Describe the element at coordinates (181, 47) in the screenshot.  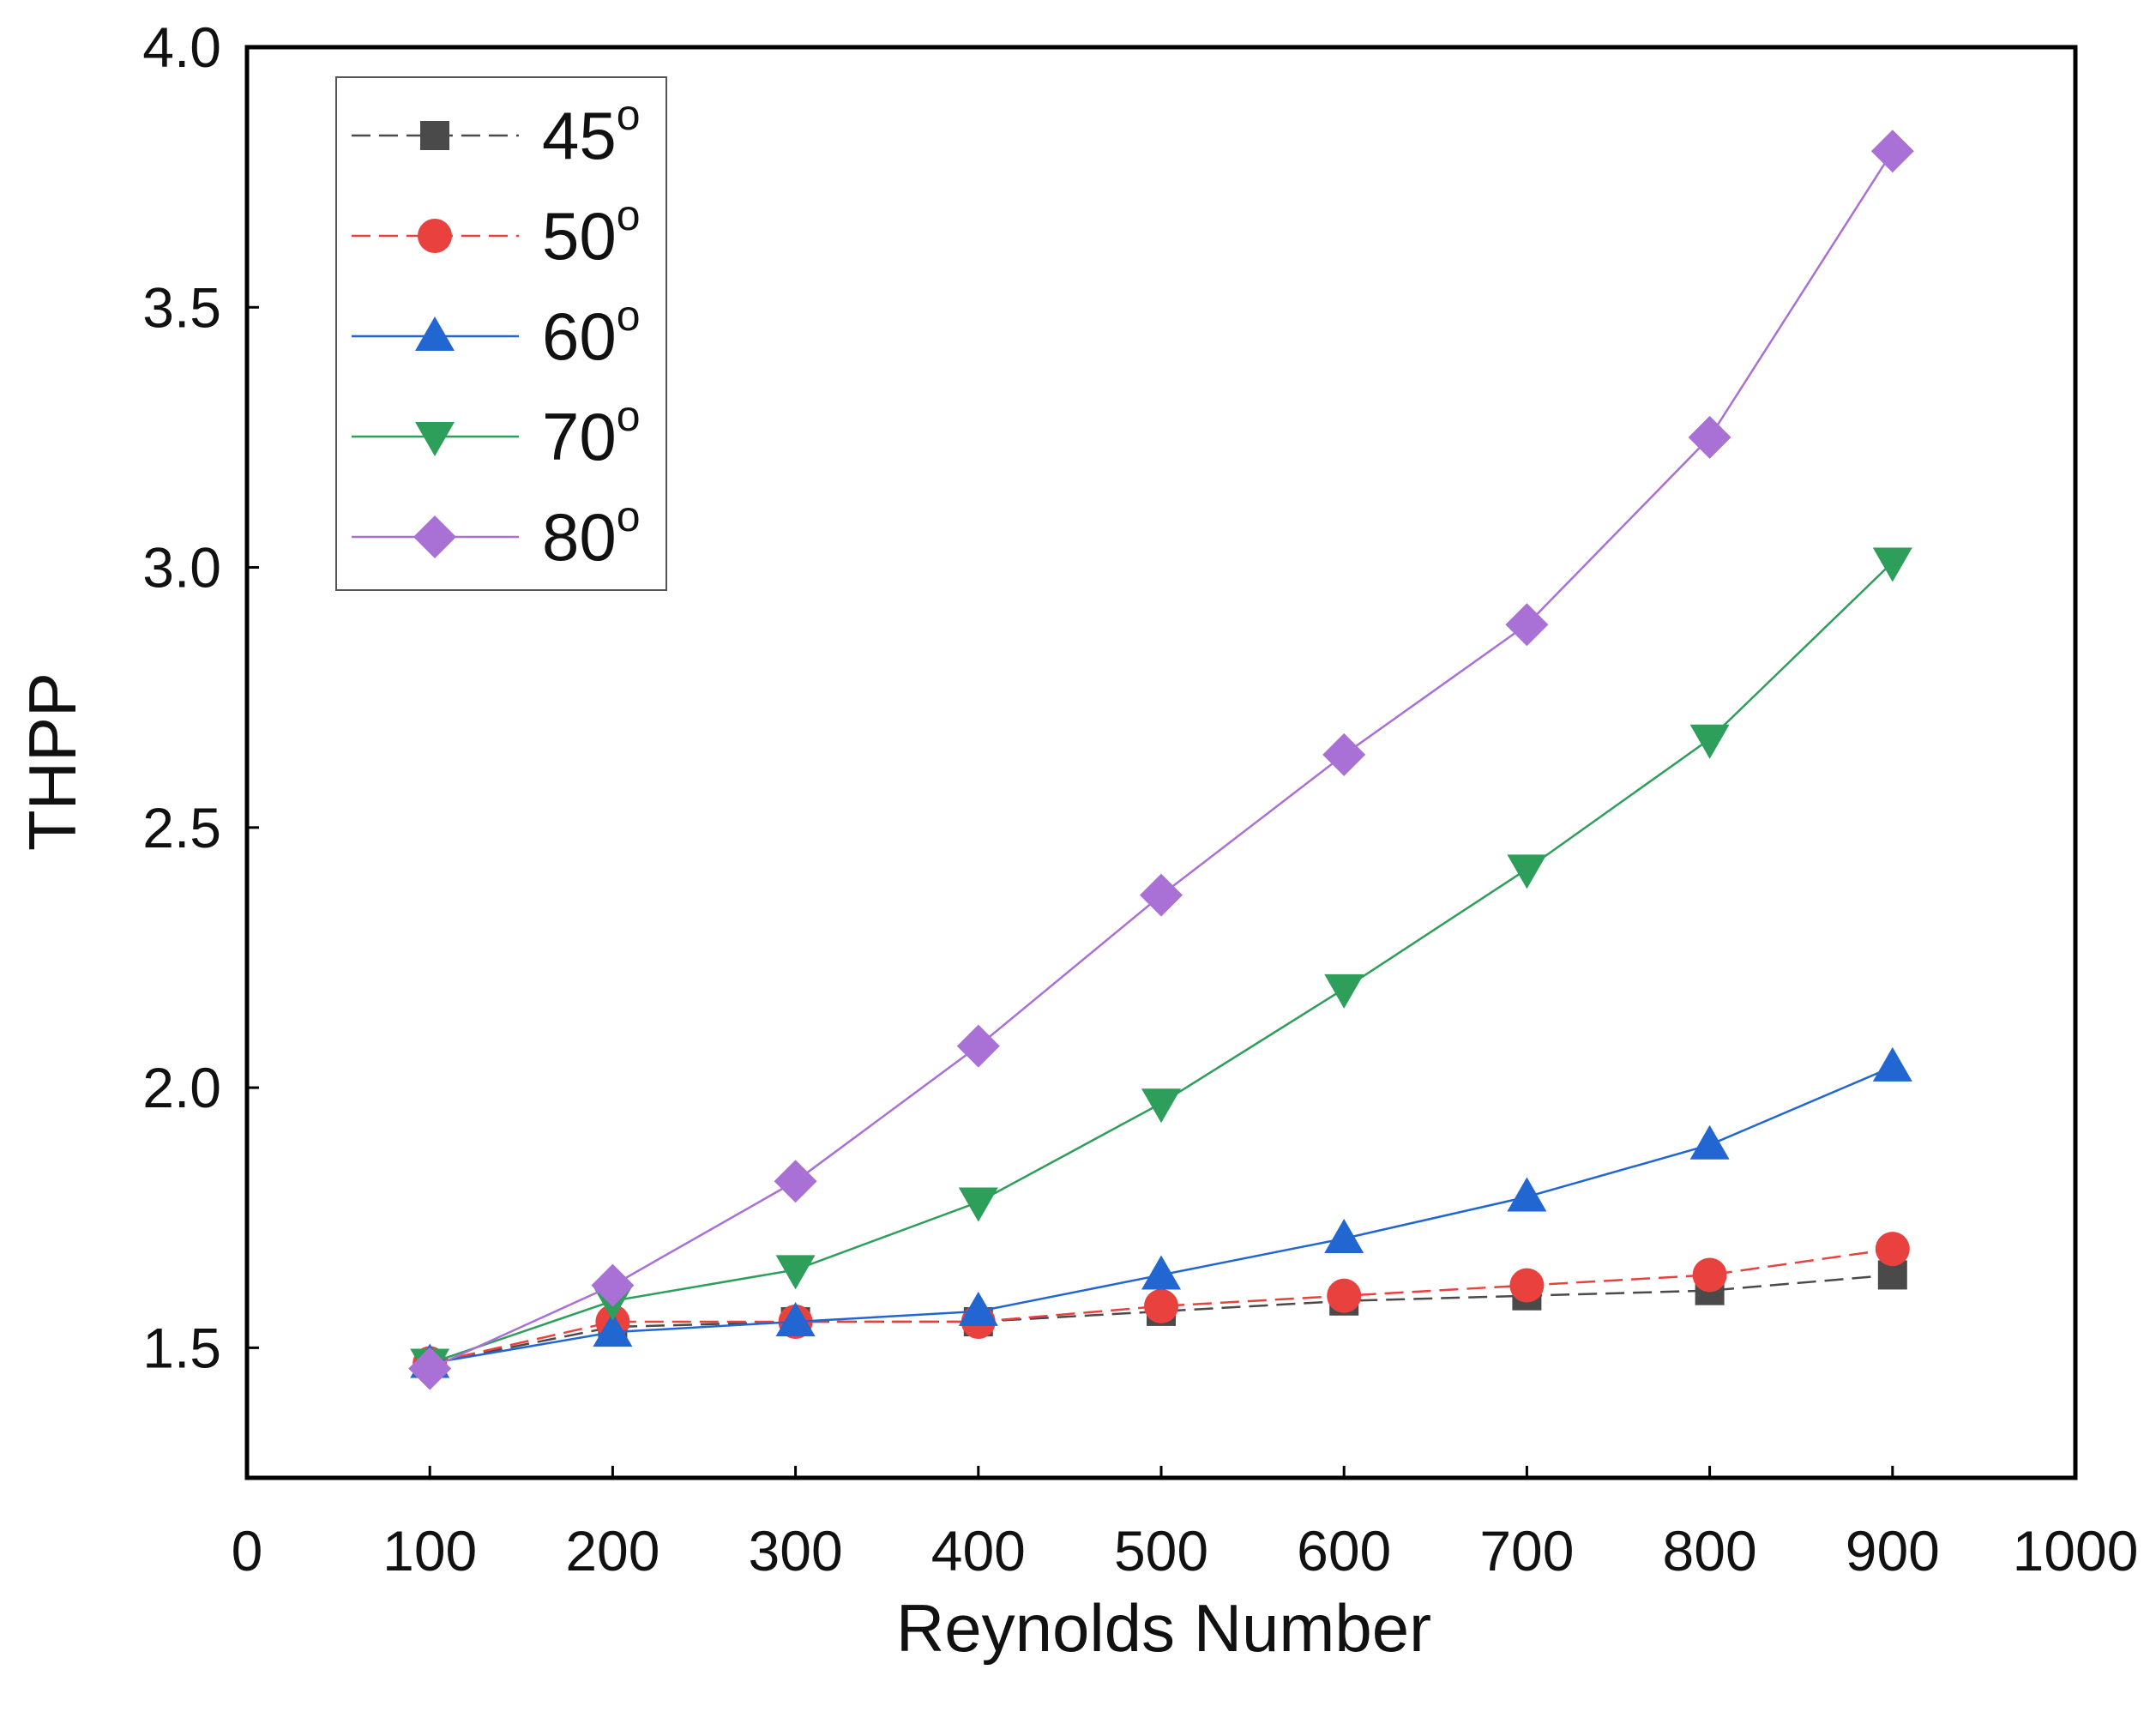
I see `y-tick-label: 4.0` at that location.